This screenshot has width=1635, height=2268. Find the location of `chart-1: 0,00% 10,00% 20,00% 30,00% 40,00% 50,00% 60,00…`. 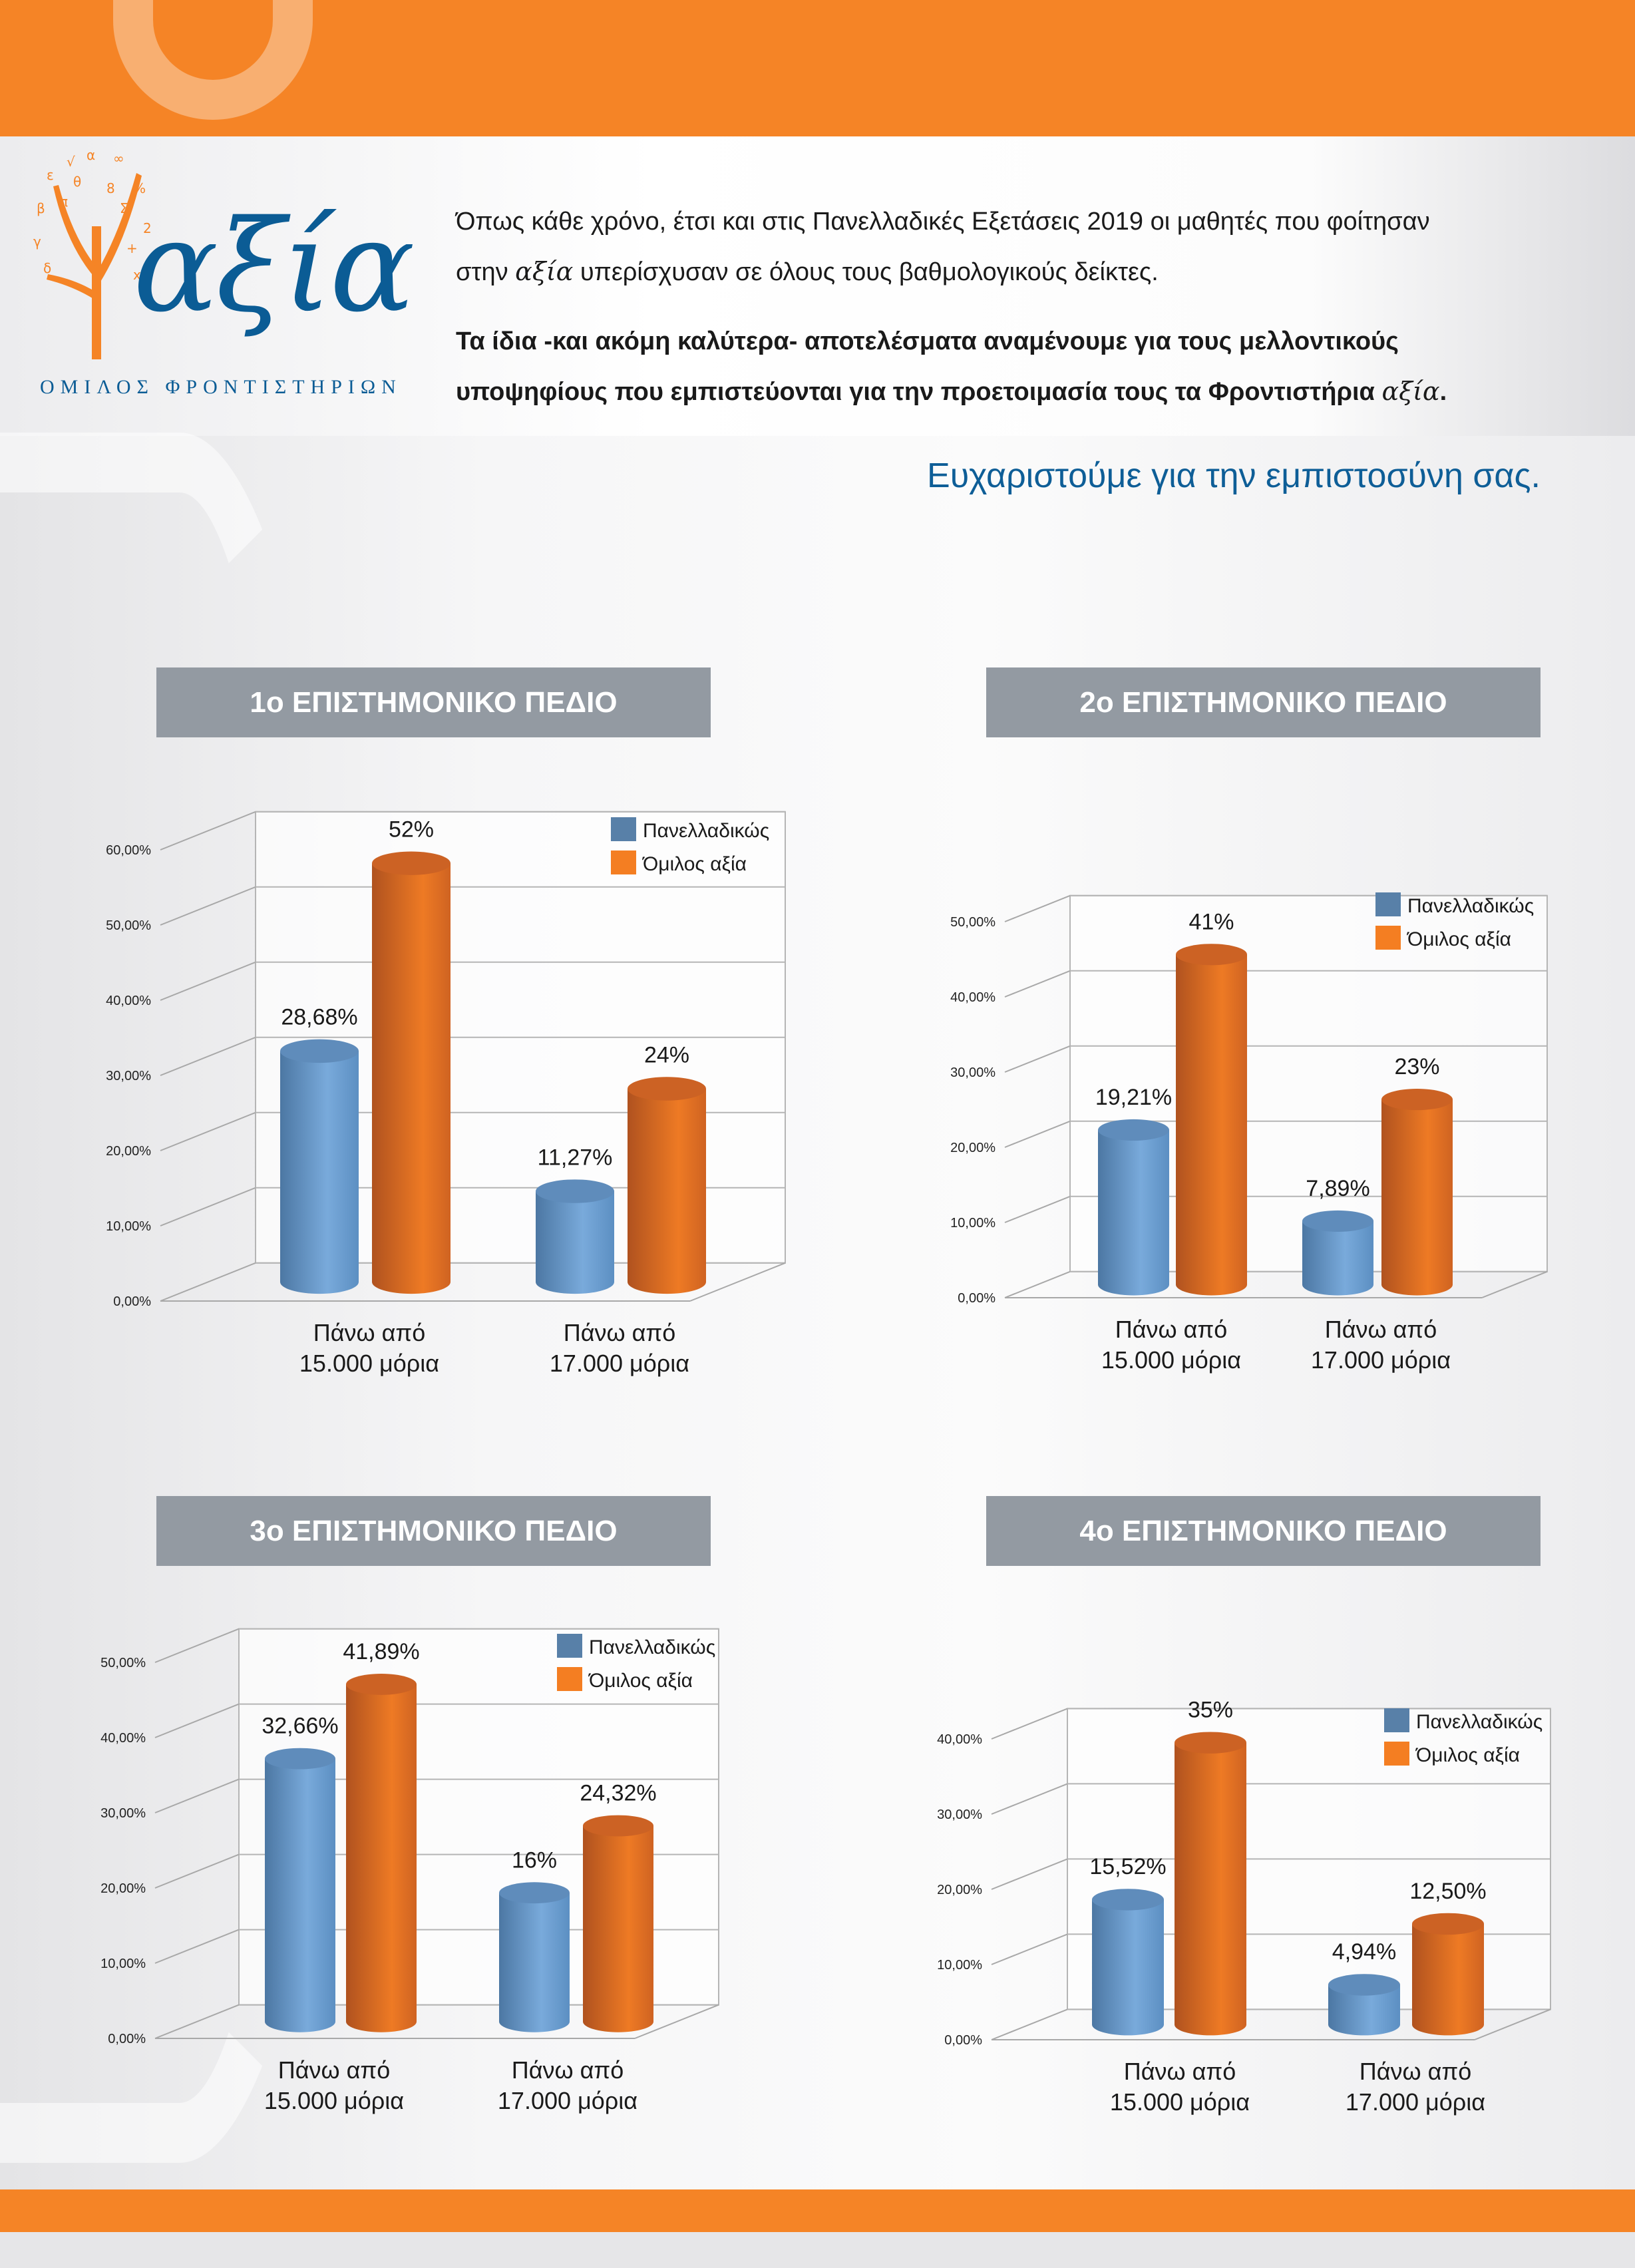

chart-1: 0,00% 10,00% 20,00% 30,00% 40,00% 50,00% 60,00… is located at coordinates (446, 1094).